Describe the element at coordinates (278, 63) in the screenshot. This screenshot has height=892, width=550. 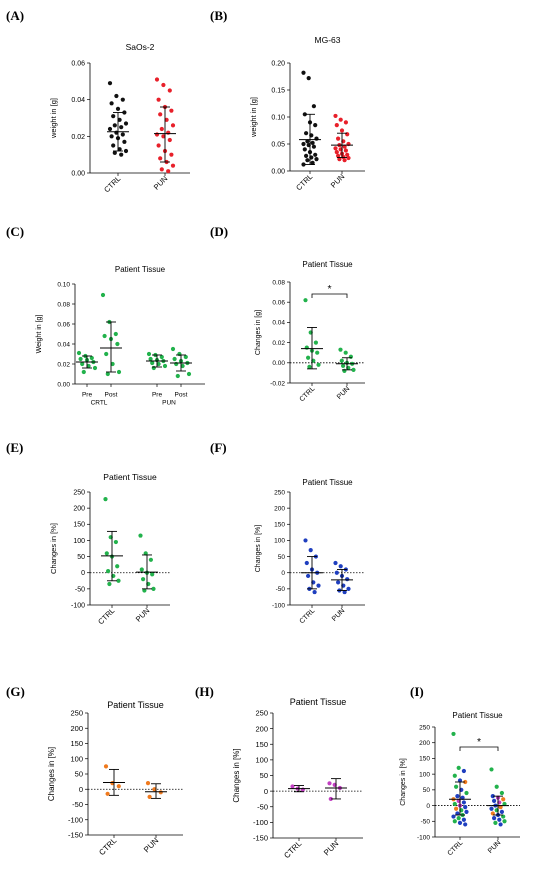
I see `y-tick-label: 0.20` at that location.